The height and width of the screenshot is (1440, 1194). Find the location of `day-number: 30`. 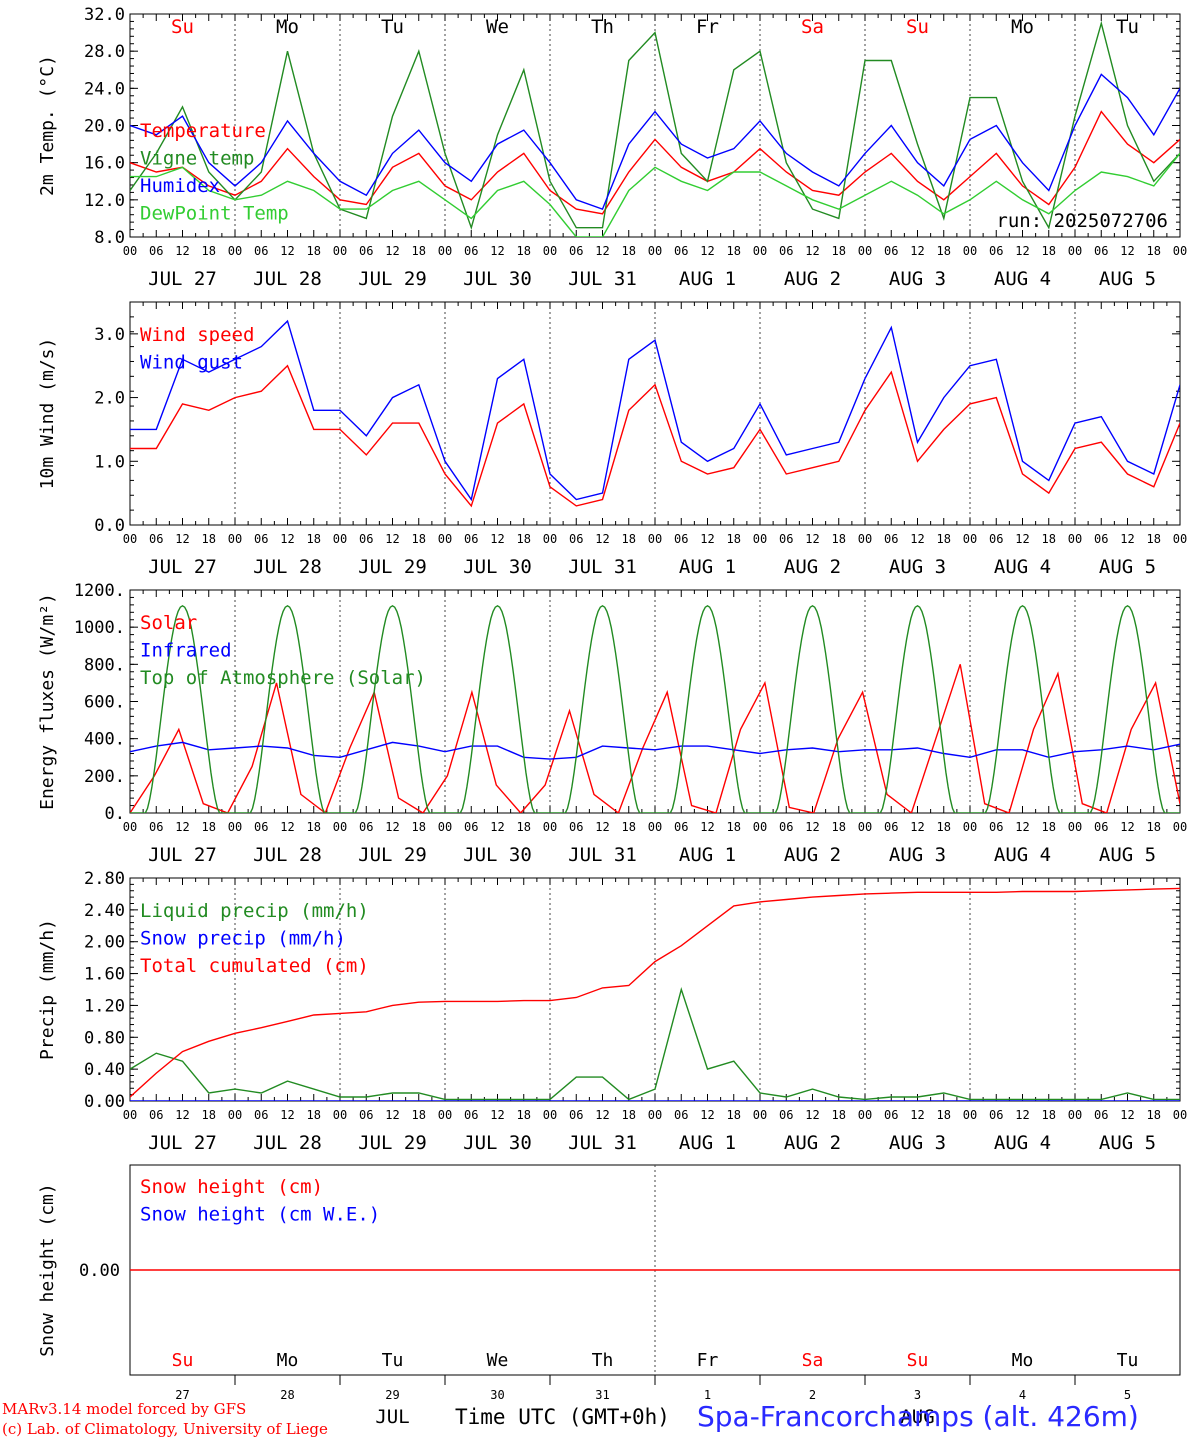

day-number: 30 is located at coordinates (497, 1395).